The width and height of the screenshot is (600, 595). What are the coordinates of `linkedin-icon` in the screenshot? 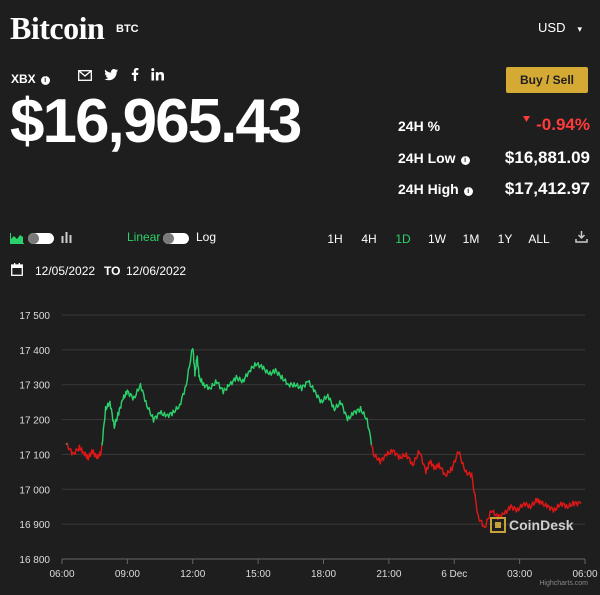 It's located at (157, 77).